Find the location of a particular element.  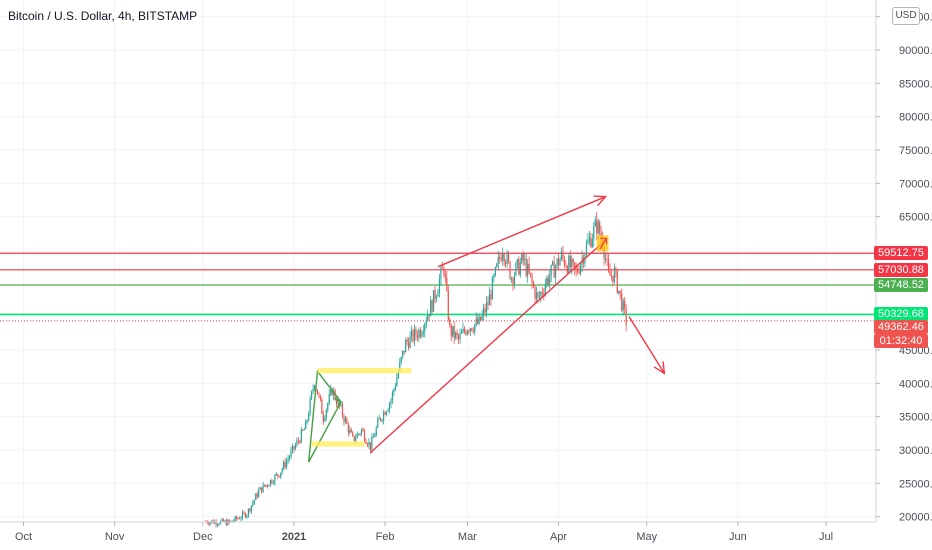

y-tick-label: 45000.00 is located at coordinates (915, 351).